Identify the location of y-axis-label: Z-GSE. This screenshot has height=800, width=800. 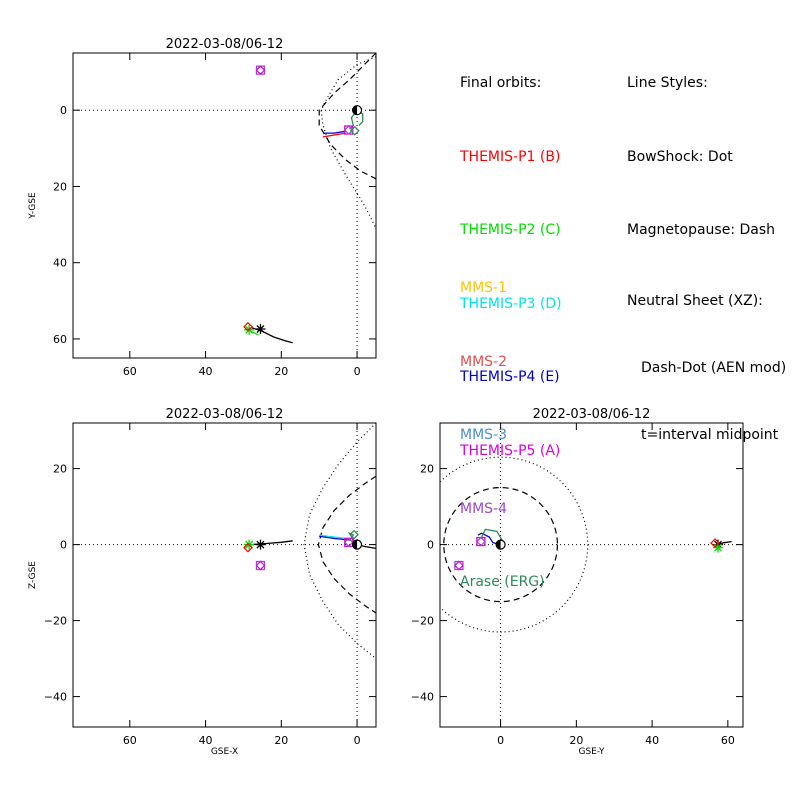
(33, 575).